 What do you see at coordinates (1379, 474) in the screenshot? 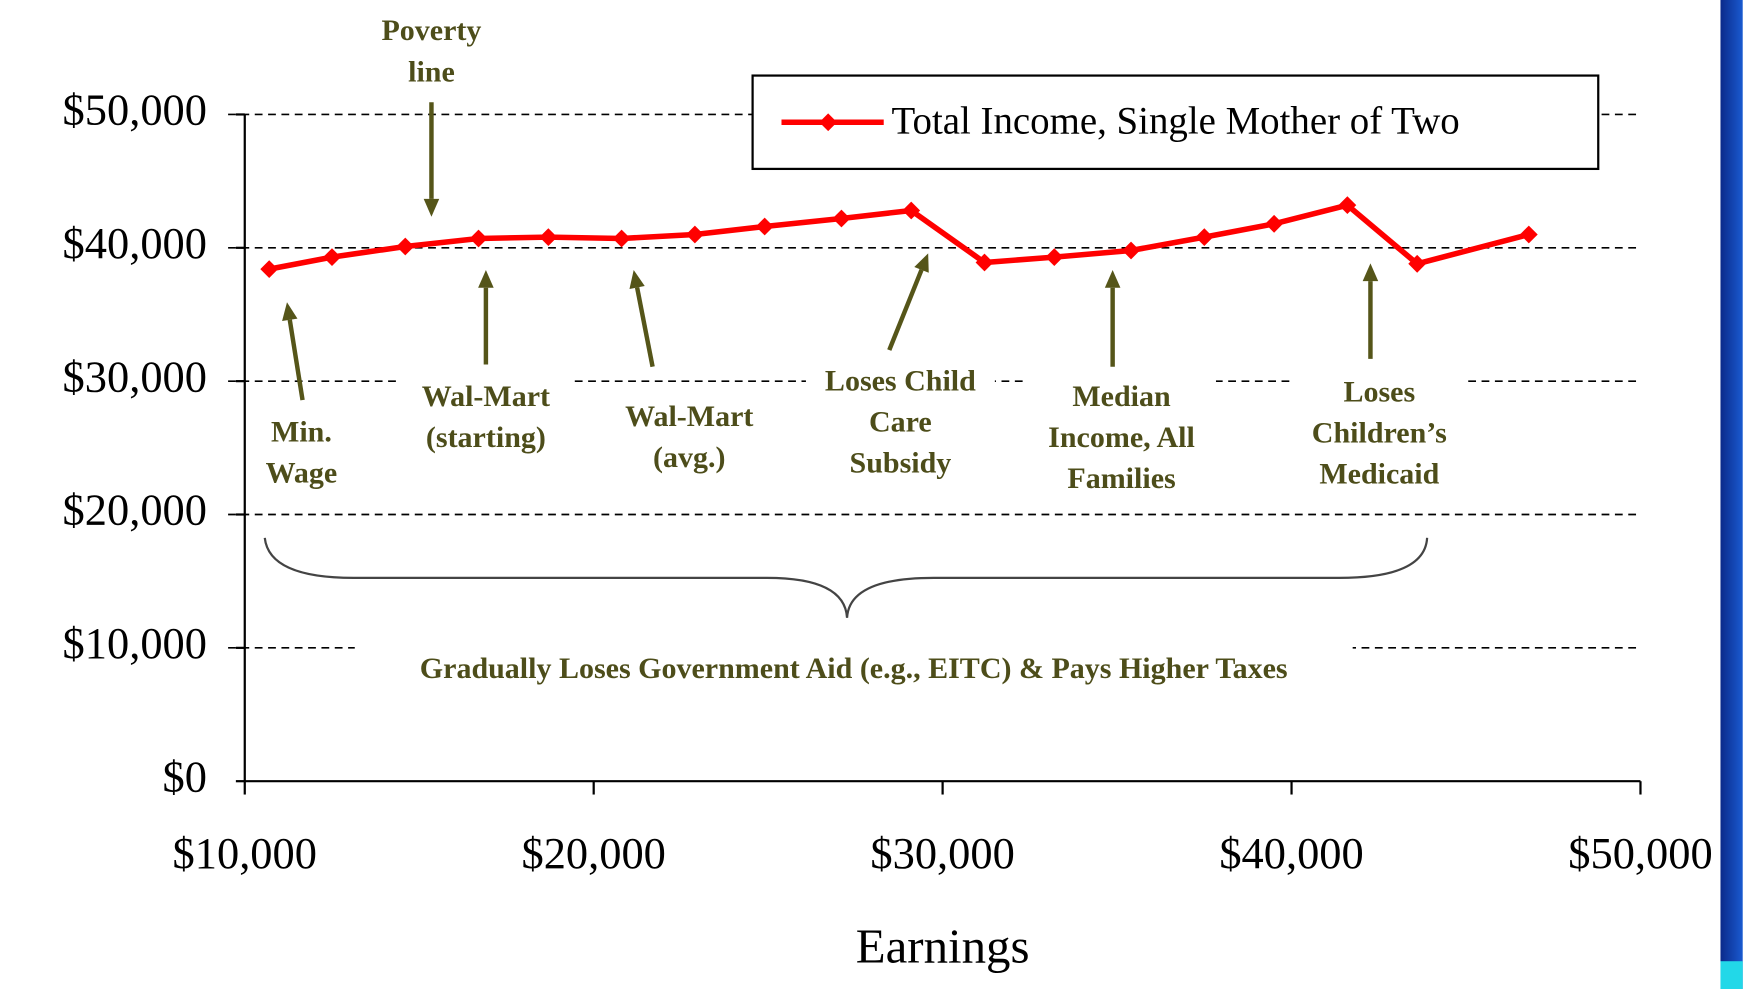
I see `annotation: Medicaid` at bounding box center [1379, 474].